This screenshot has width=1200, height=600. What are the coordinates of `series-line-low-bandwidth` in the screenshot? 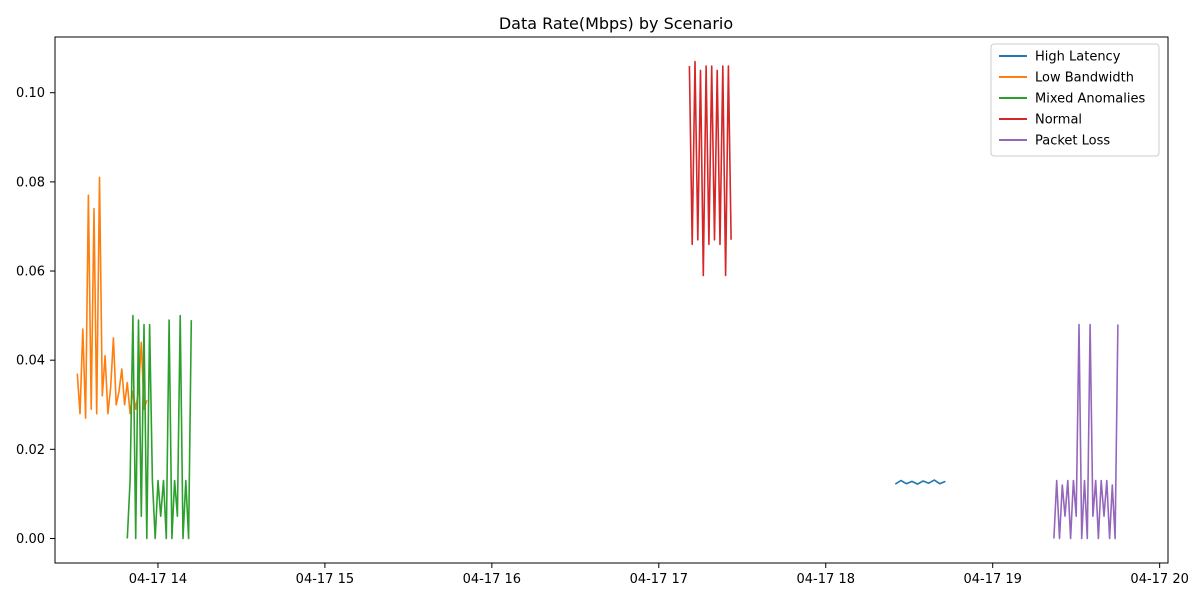 It's located at (112, 297).